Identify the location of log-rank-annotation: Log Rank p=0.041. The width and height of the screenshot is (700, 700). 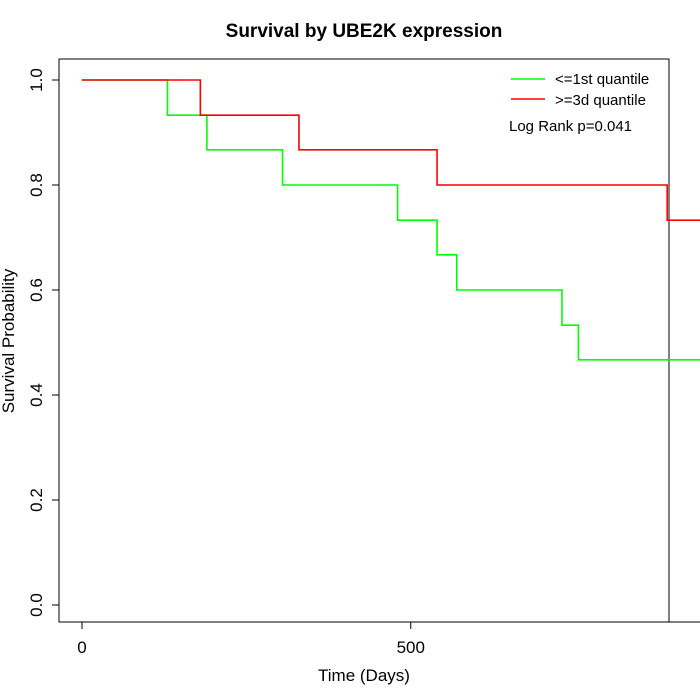
(570, 126).